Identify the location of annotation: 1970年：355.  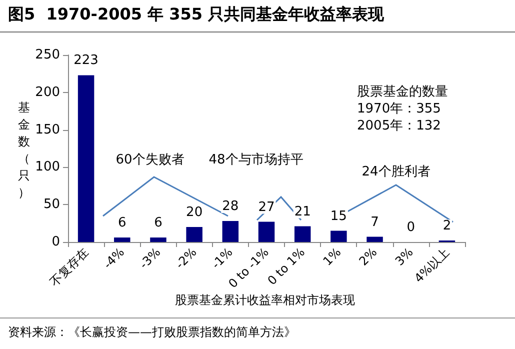
(399, 109).